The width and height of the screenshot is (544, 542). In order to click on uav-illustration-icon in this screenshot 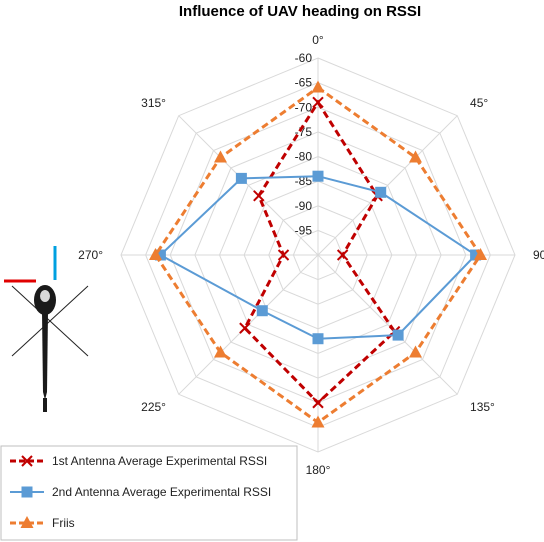, I will do `click(46, 329)`.